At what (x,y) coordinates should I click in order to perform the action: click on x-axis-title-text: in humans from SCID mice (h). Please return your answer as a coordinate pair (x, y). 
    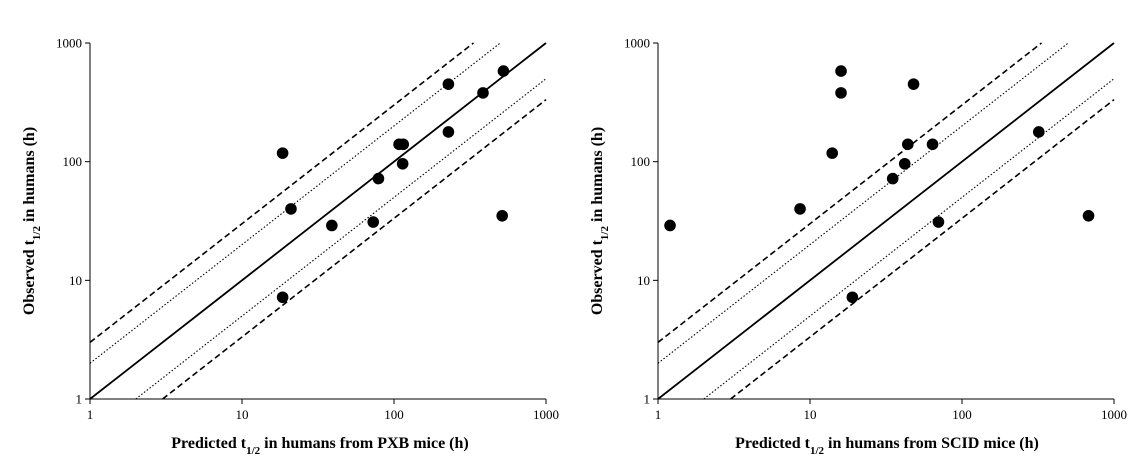
    Looking at the image, I should click on (931, 443).